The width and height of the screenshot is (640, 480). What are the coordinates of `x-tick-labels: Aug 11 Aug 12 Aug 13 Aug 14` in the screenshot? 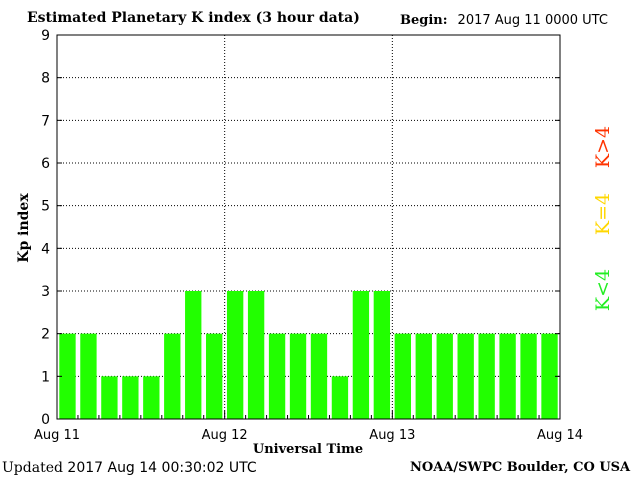 It's located at (308, 435).